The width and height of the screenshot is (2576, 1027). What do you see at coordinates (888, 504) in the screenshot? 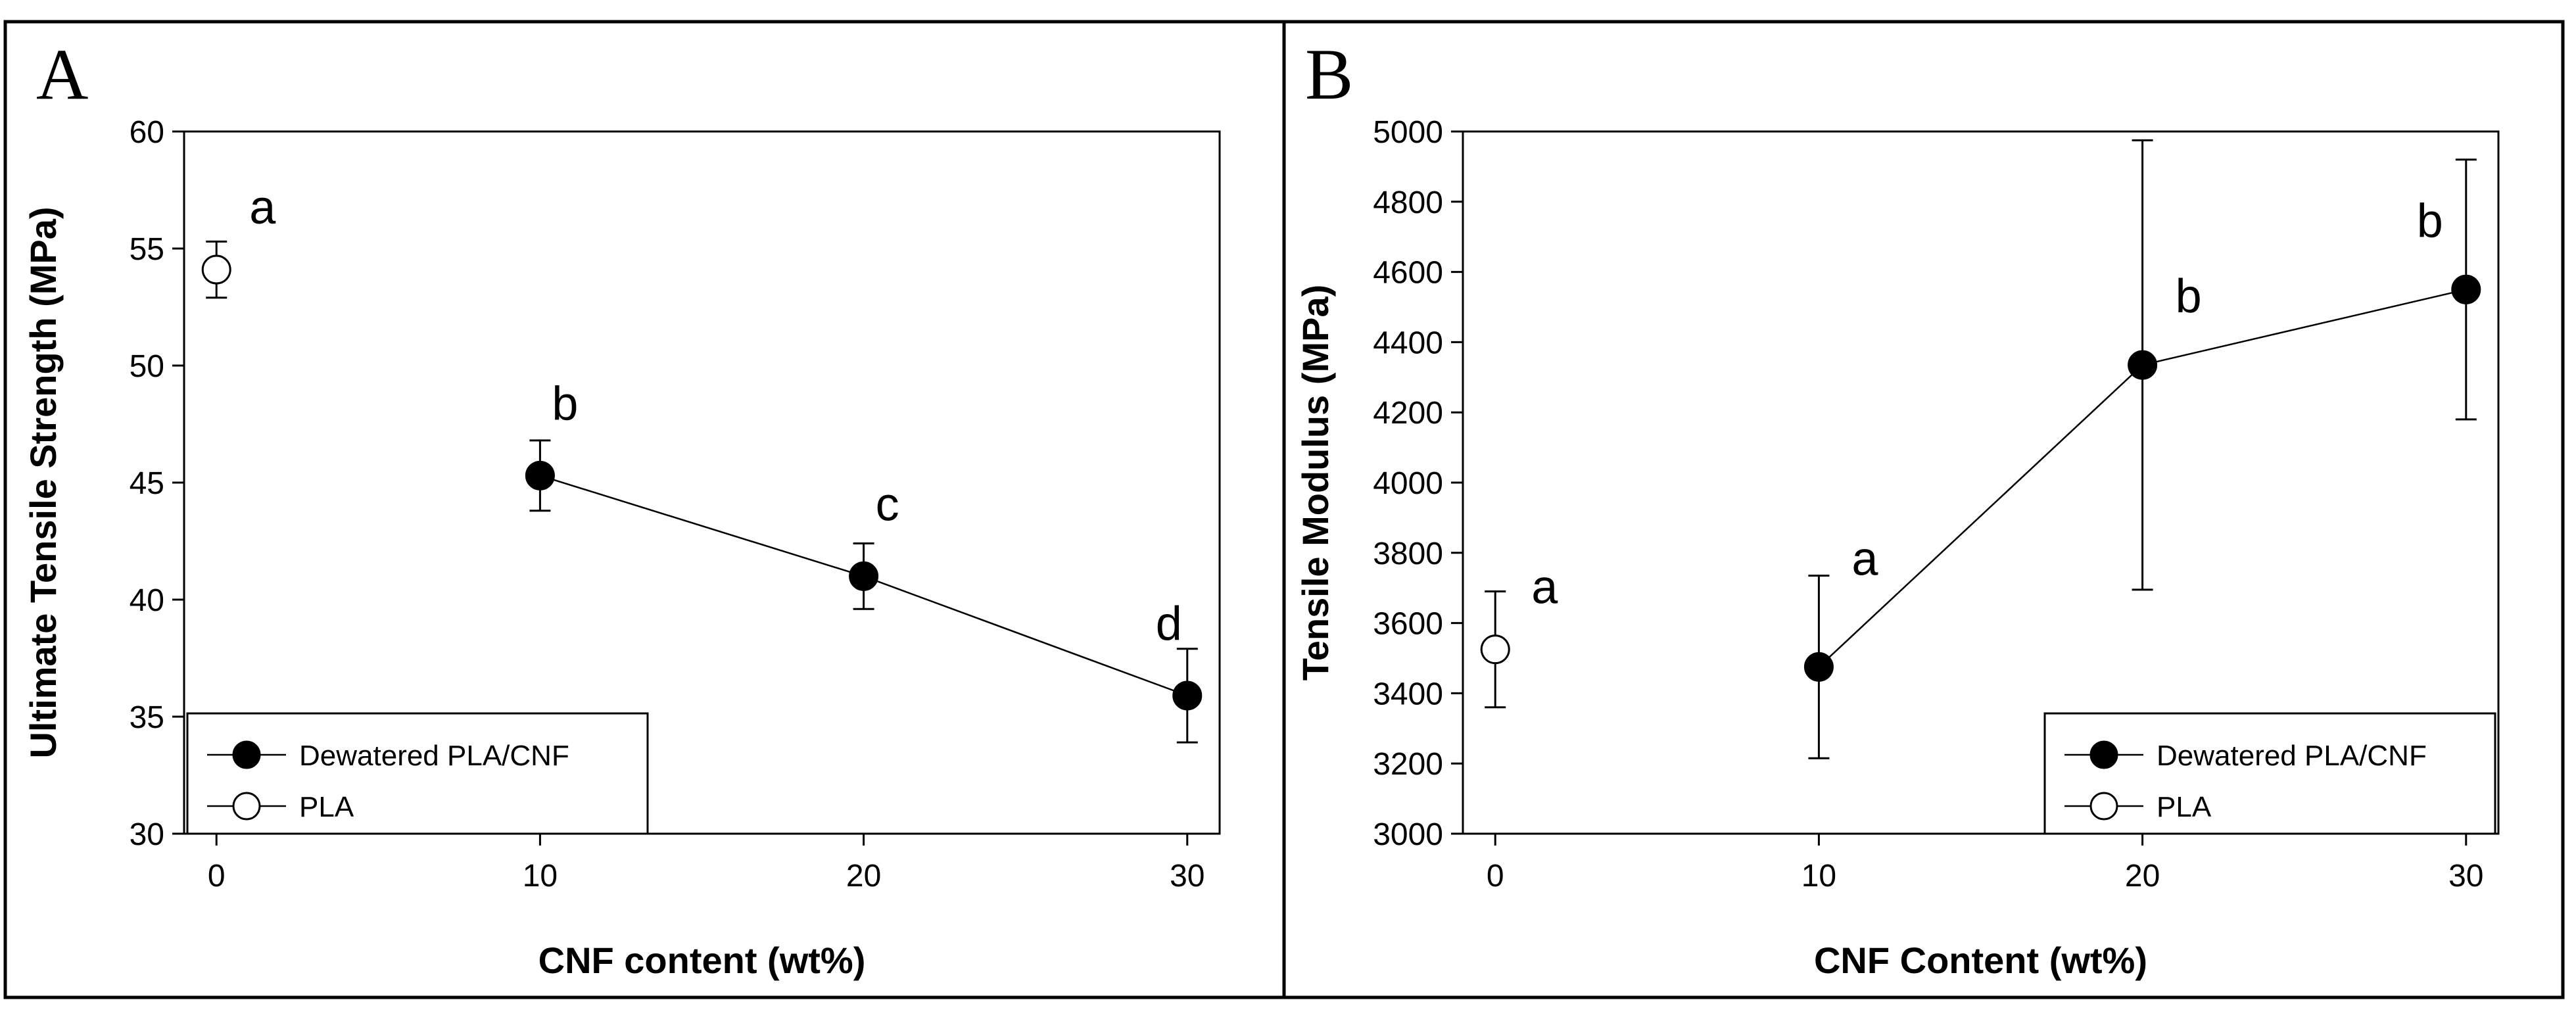
I see `significance-letter: c` at bounding box center [888, 504].